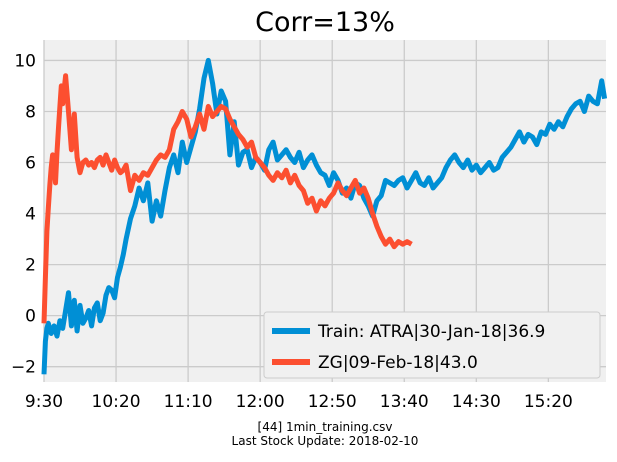 This screenshot has height=462, width=617. Describe the element at coordinates (44, 402) in the screenshot. I see `x-tick-label: 9:30` at that location.